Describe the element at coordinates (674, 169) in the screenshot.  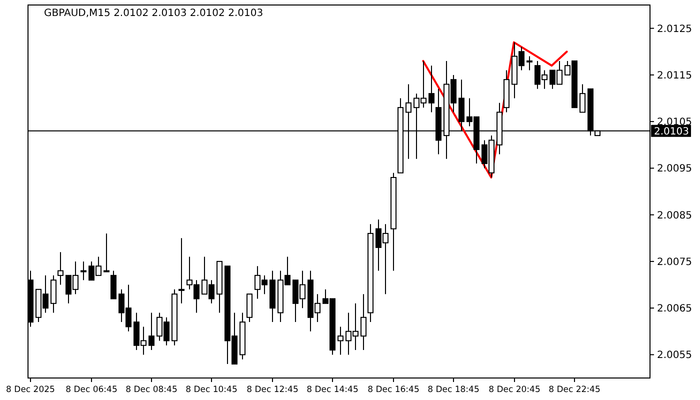
I see `y-tick-label: 2.0095` at that location.